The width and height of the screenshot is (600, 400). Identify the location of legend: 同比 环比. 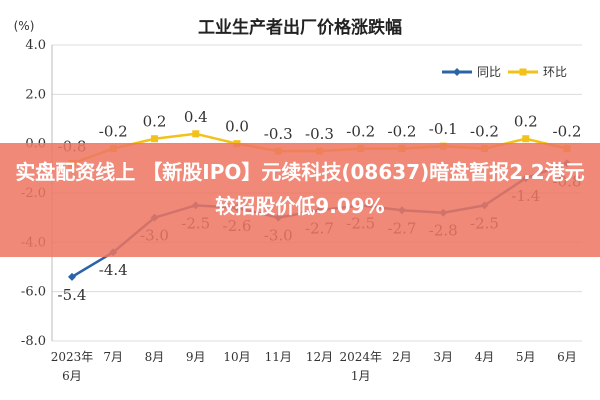
(504, 72).